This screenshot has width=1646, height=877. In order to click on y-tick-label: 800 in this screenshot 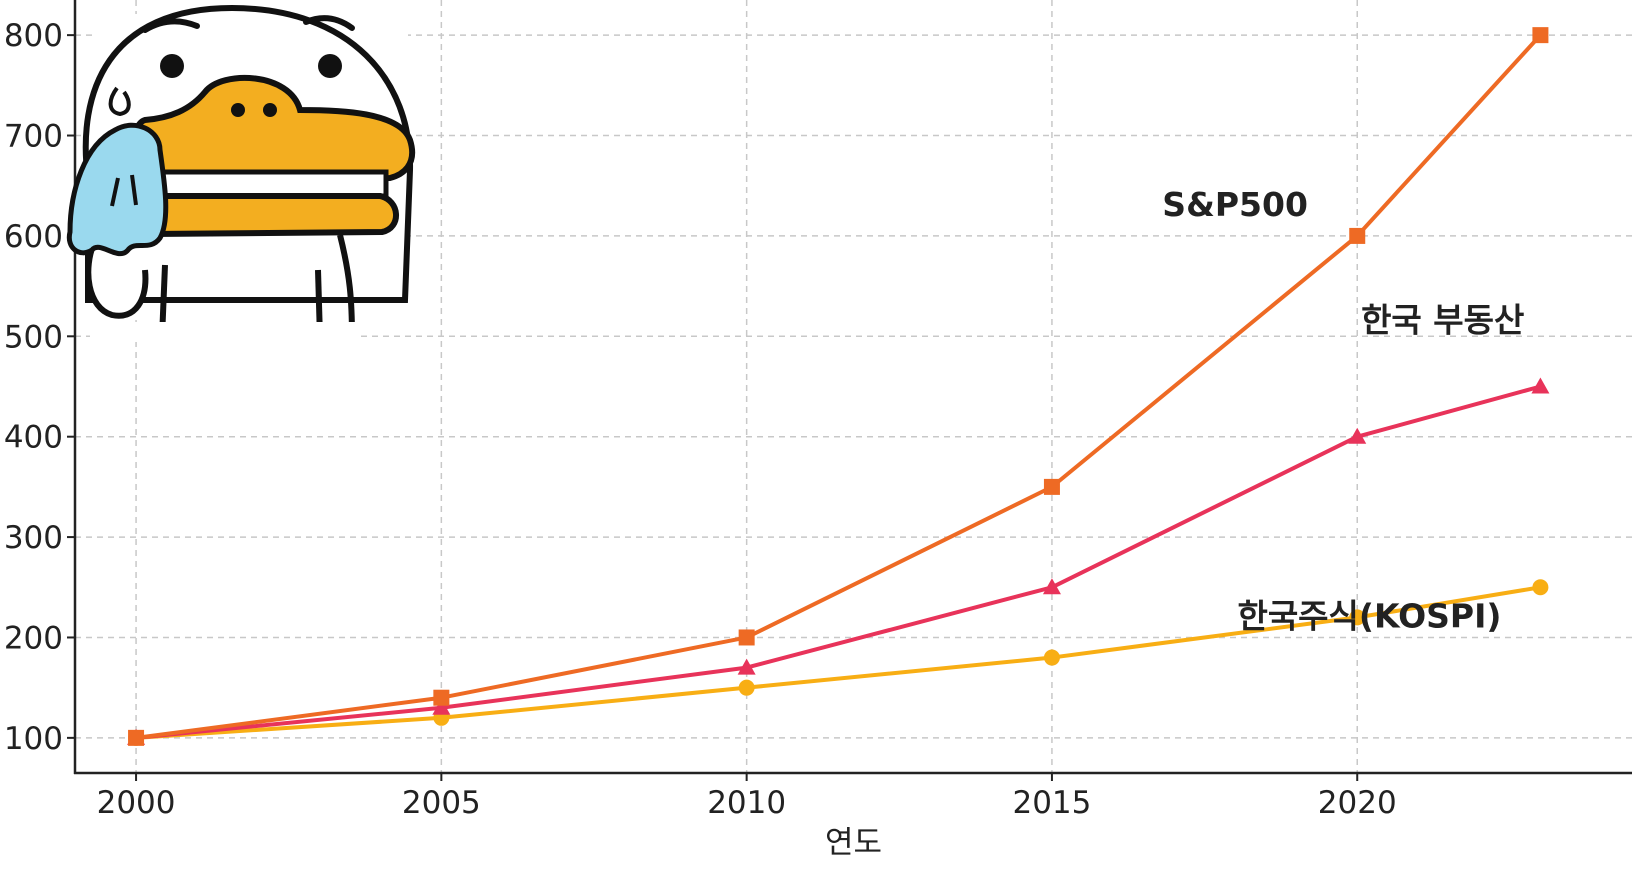, I will do `click(33, 36)`.